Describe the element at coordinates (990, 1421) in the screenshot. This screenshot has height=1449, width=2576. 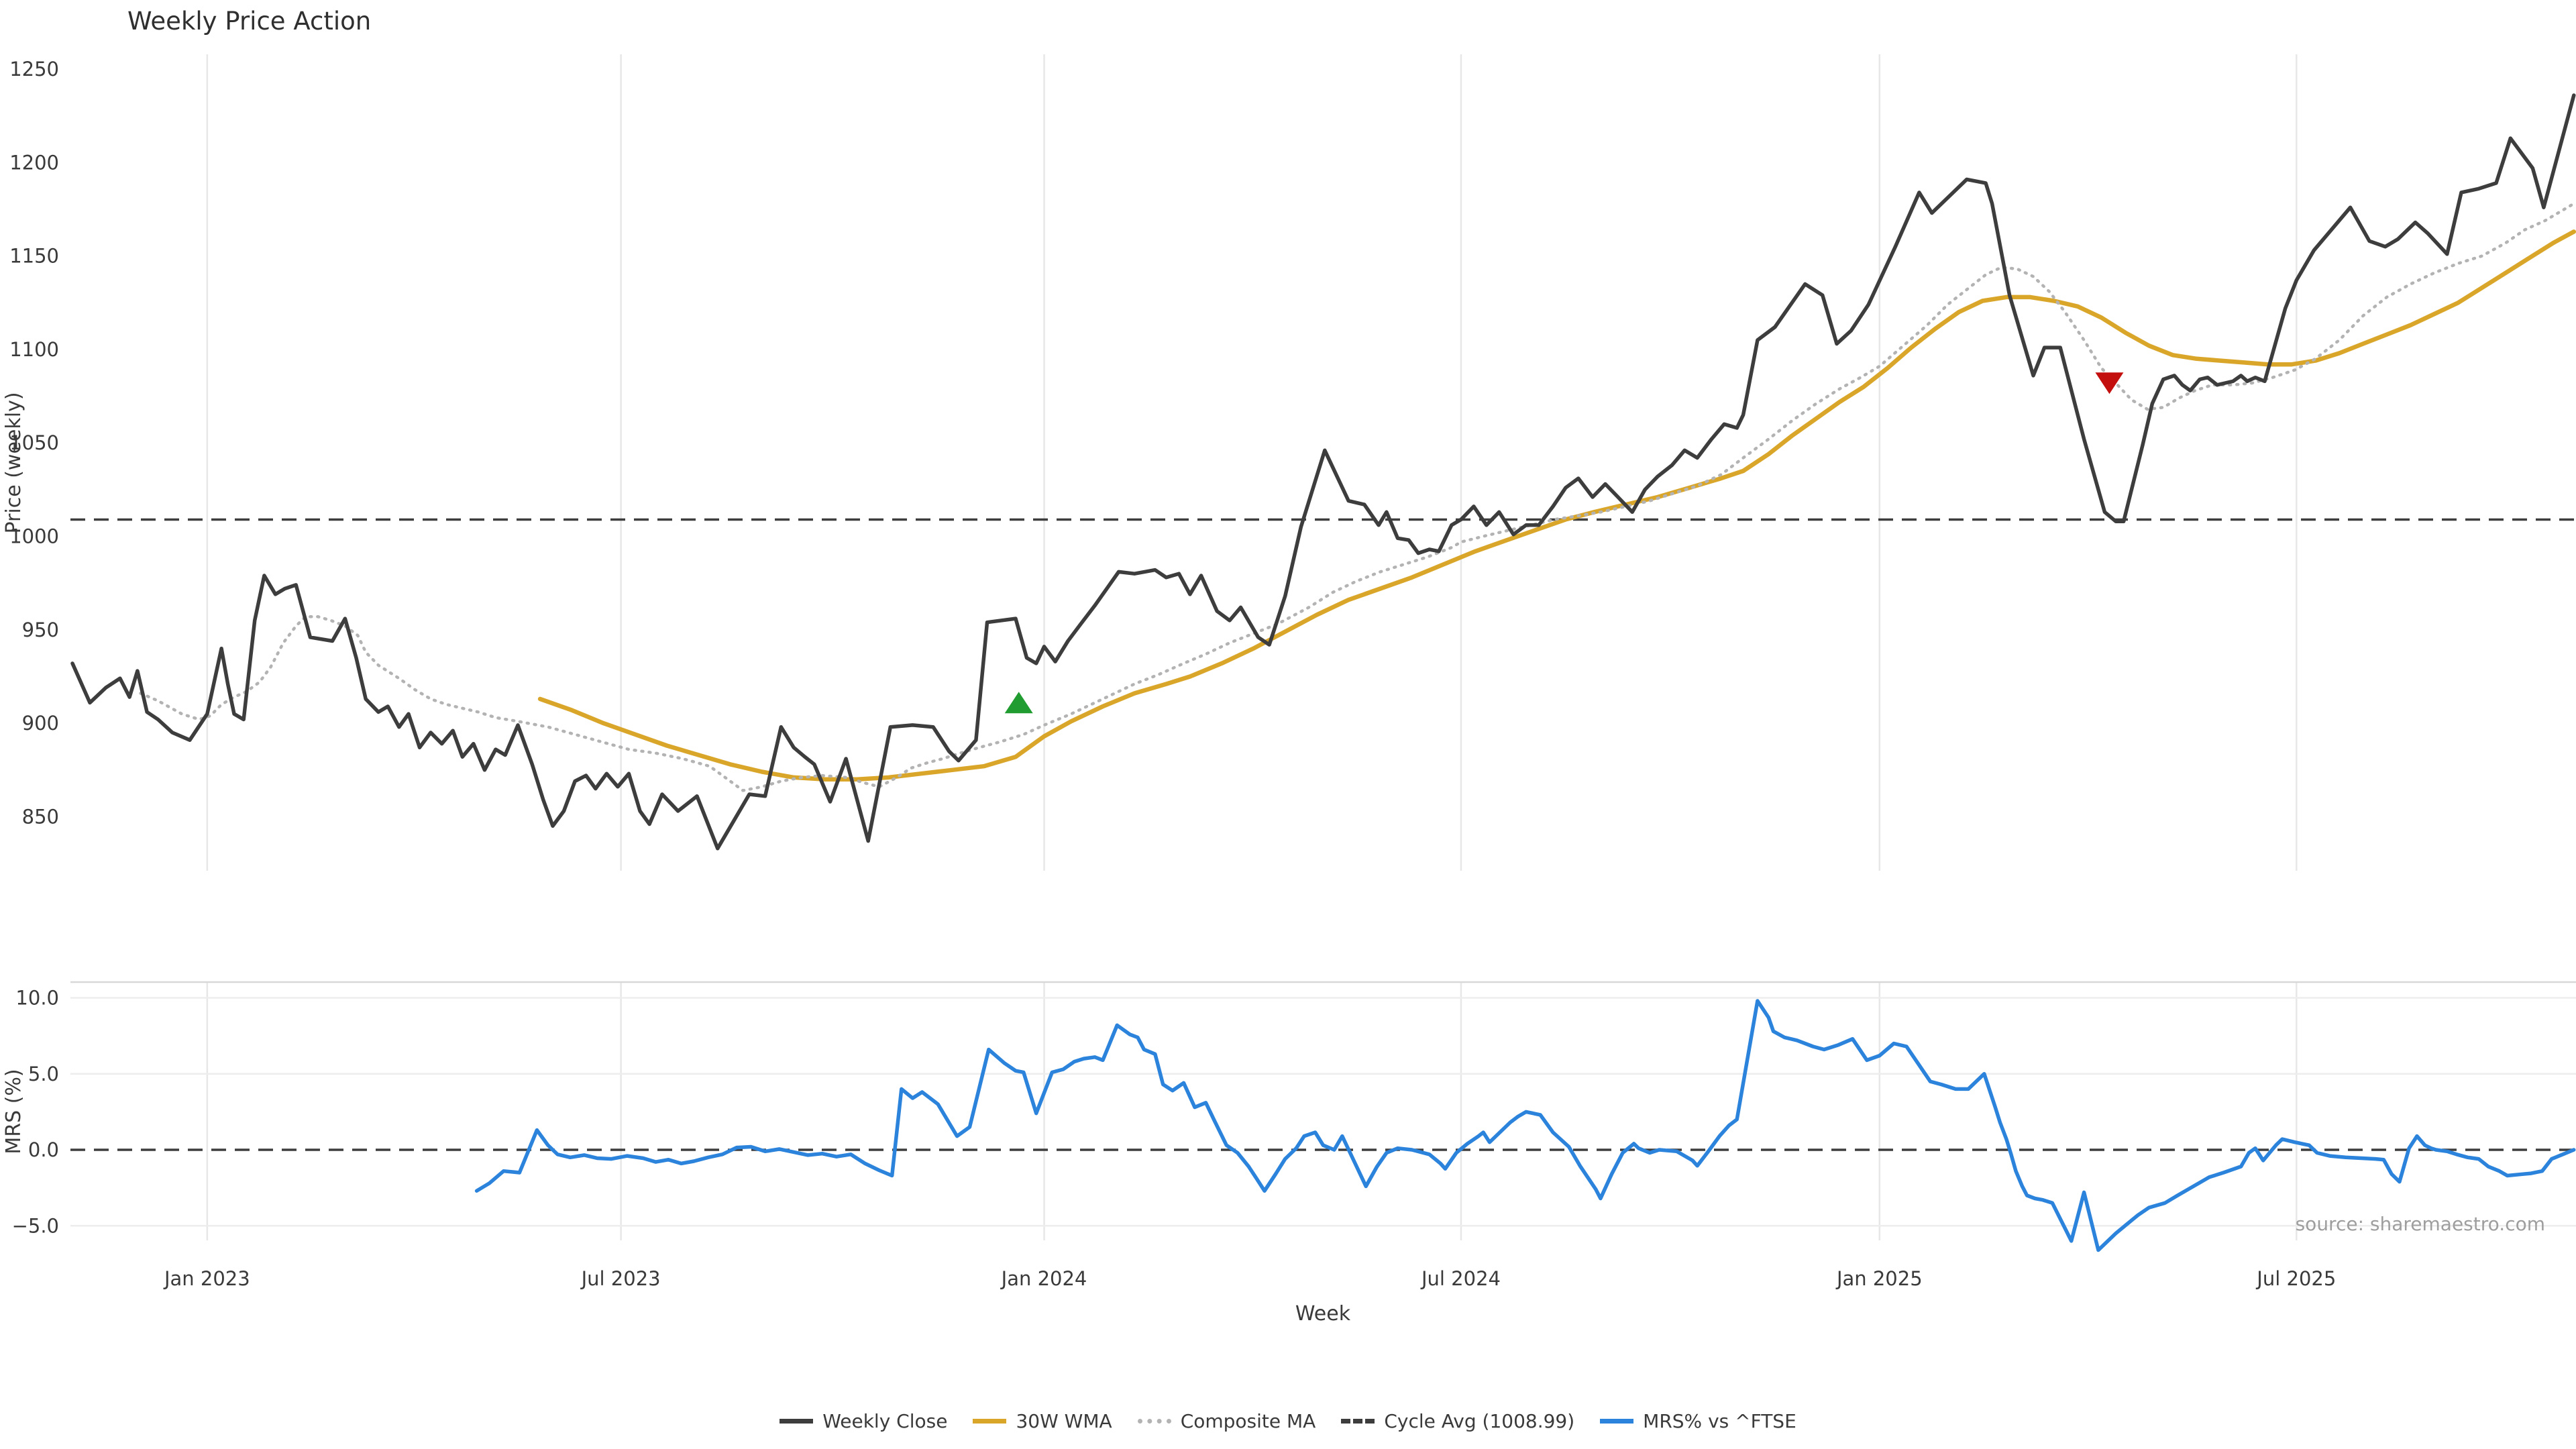
I see `wma-line-swatch` at that location.